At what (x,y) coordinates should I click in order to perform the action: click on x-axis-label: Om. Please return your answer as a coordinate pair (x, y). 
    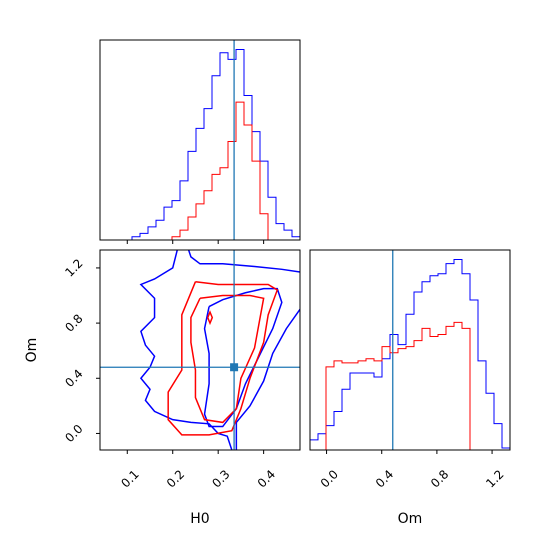
    Looking at the image, I should click on (410, 519).